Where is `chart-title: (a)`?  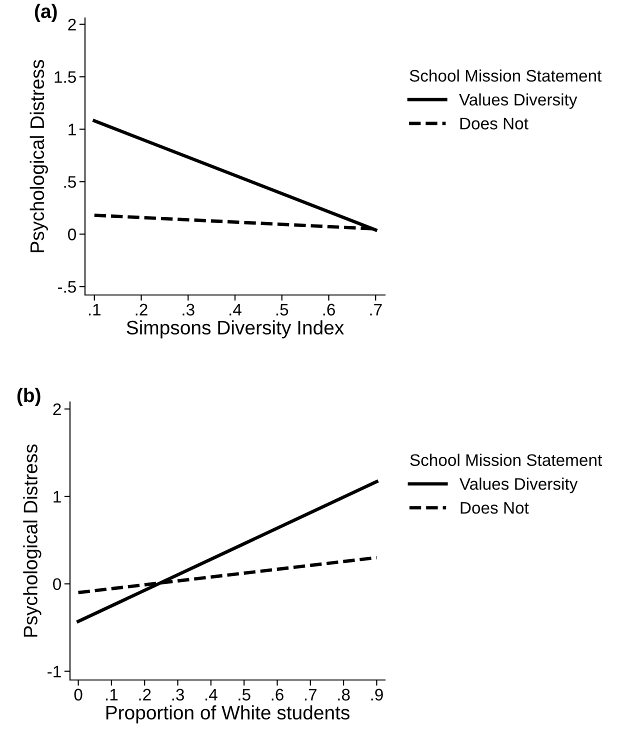 chart-title: (a) is located at coordinates (45, 13).